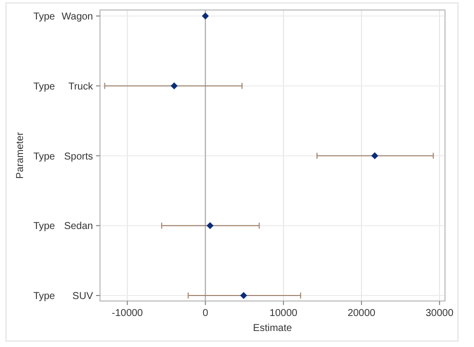  Describe the element at coordinates (63, 17) in the screenshot. I see `y-tick-label: Type Wagon` at that location.